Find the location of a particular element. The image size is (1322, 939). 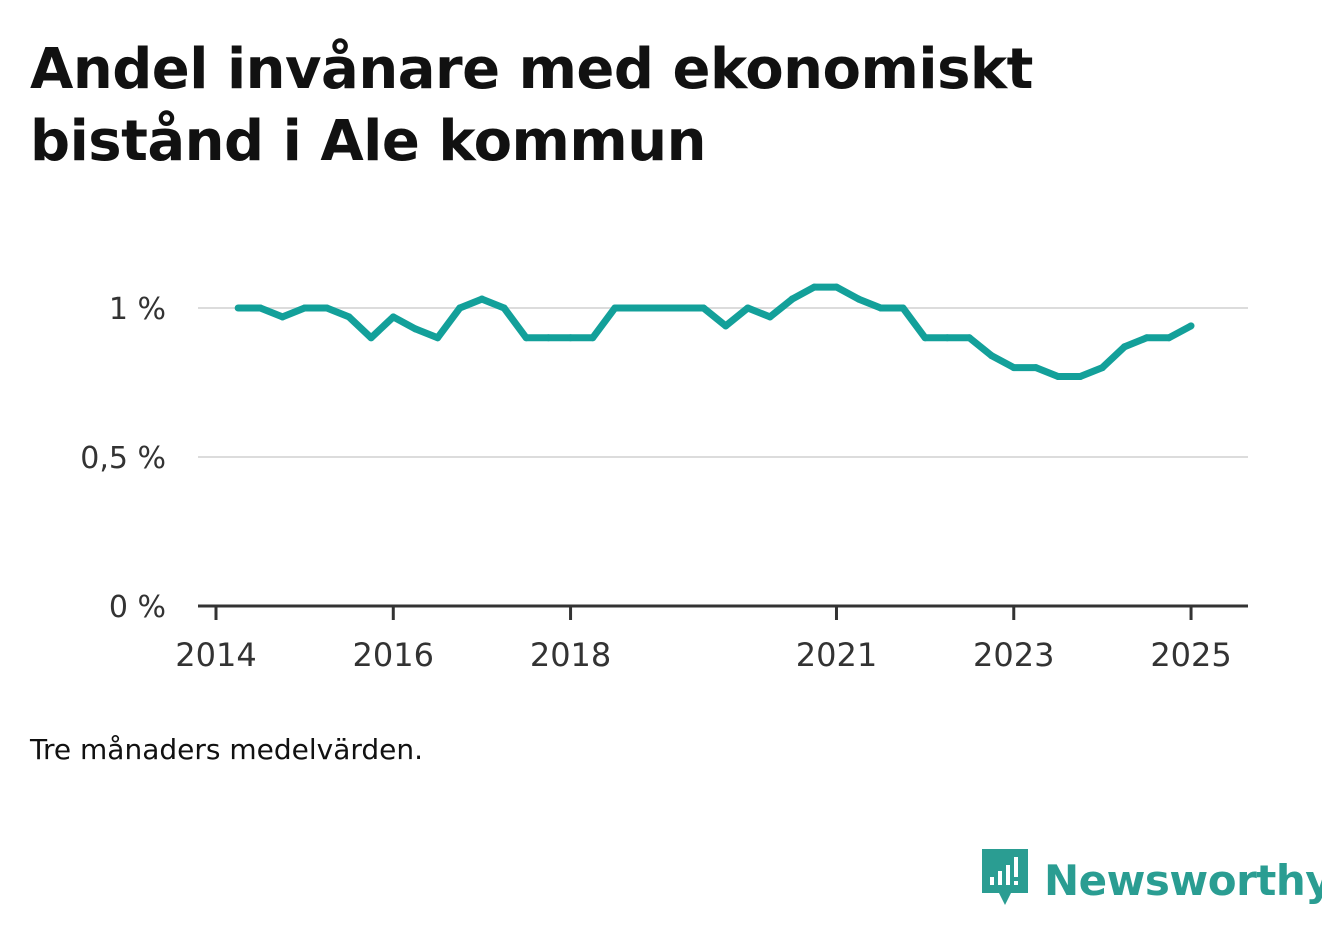

x-tick-label: 2025 is located at coordinates (1190, 655).